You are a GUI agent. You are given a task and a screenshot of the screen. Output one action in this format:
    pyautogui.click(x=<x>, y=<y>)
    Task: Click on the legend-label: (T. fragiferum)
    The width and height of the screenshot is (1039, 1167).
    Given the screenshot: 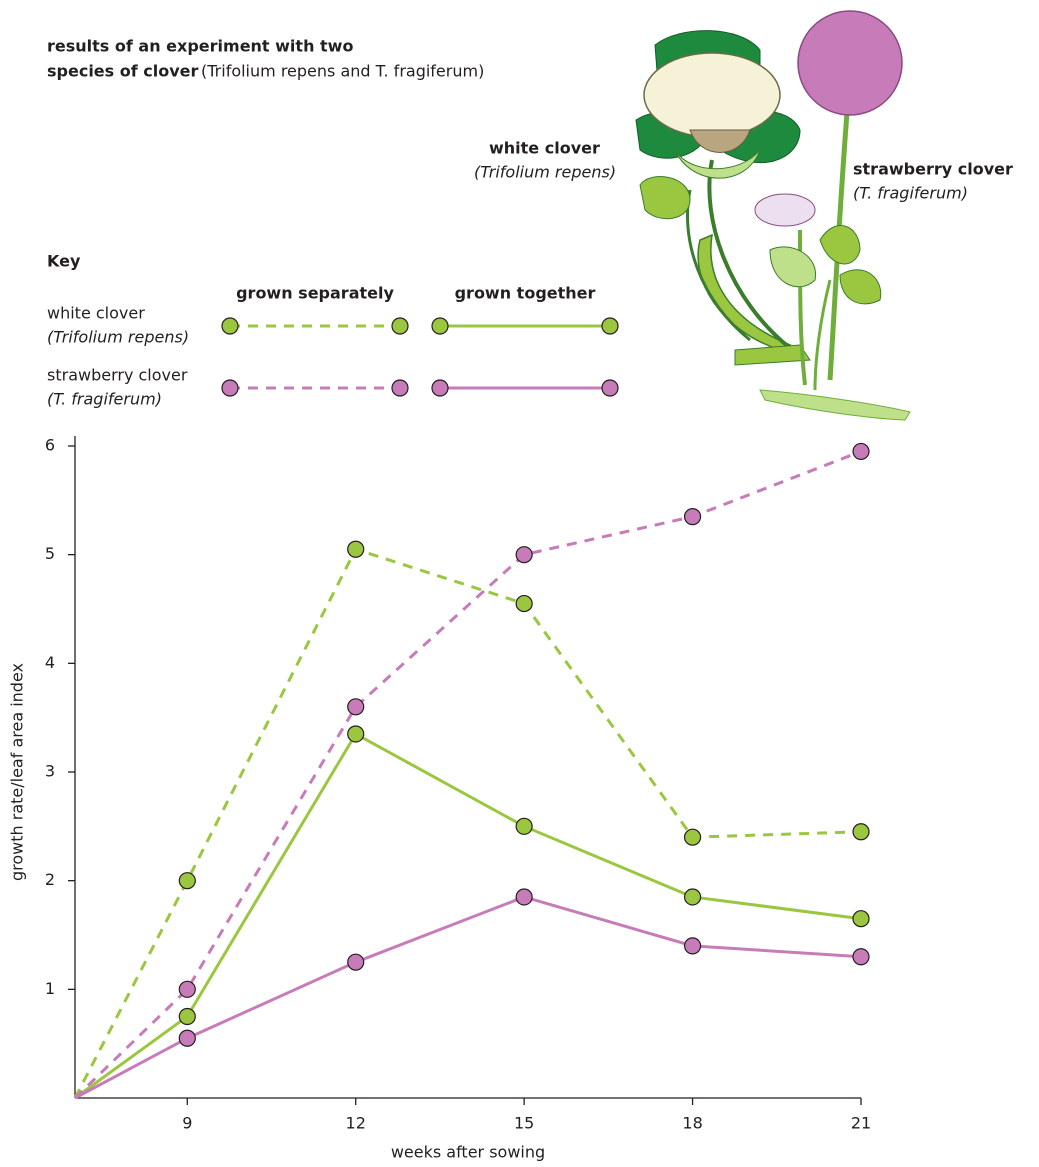 What is the action you would take?
    pyautogui.click(x=104, y=399)
    